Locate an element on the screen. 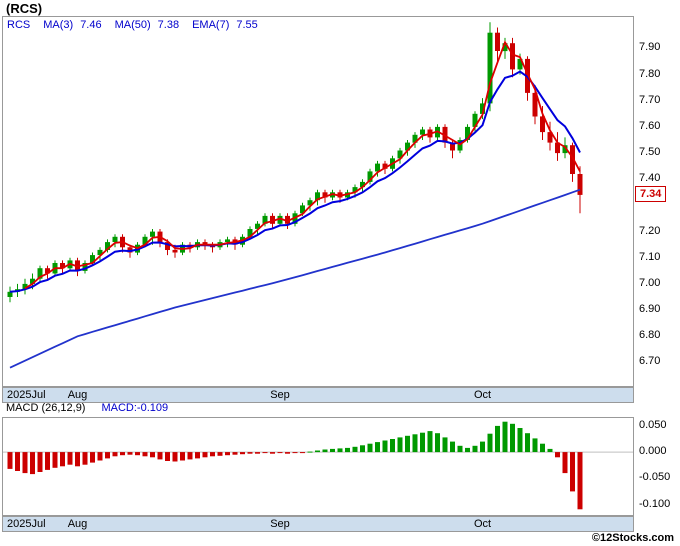 This screenshot has height=546, width=680. macd-axis-label: -0.050 is located at coordinates (655, 477).